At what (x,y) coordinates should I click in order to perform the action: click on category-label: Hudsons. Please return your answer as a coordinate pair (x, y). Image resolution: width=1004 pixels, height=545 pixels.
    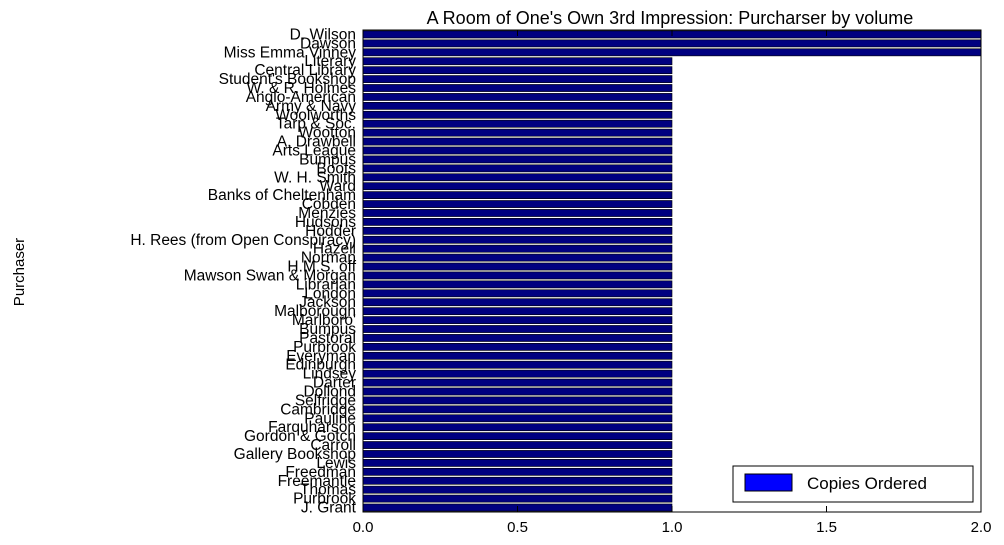
    Looking at the image, I should click on (325, 222).